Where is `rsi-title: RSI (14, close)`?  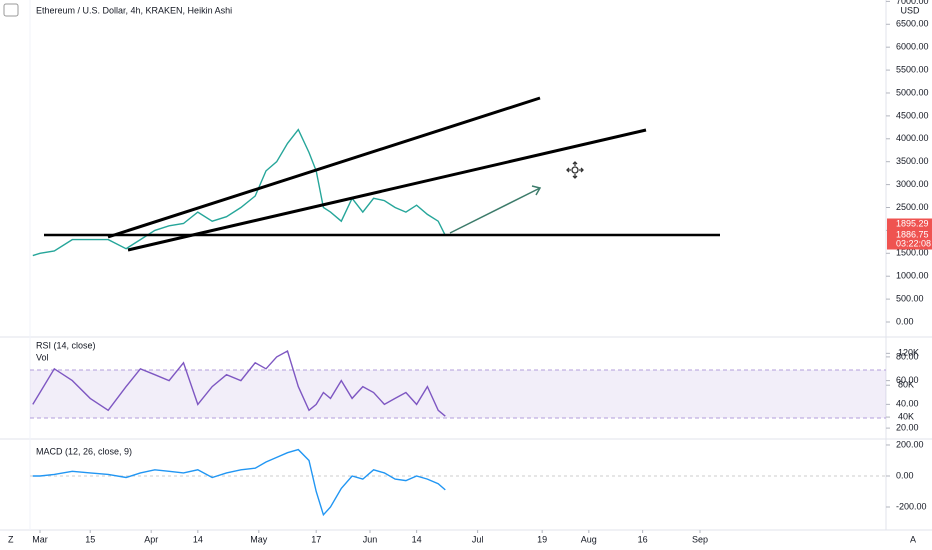 rsi-title: RSI (14, close) is located at coordinates (66, 345).